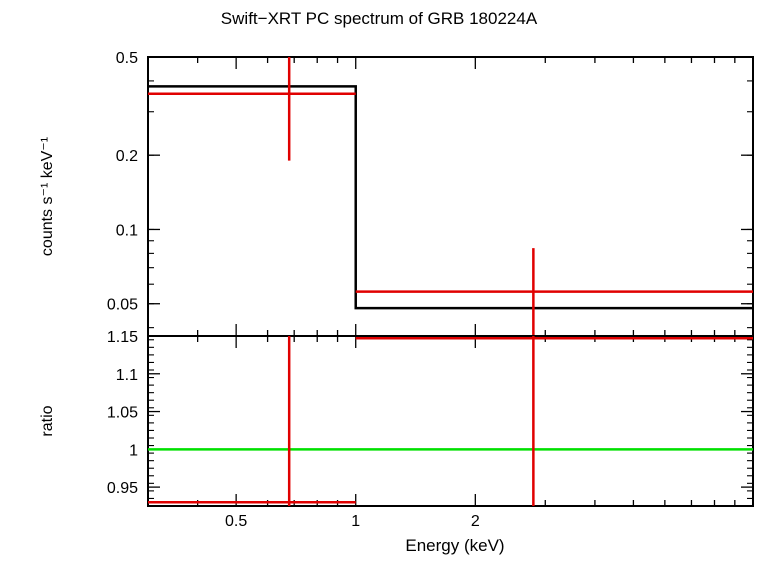  Describe the element at coordinates (355, 521) in the screenshot. I see `x-tick-label: 1` at that location.